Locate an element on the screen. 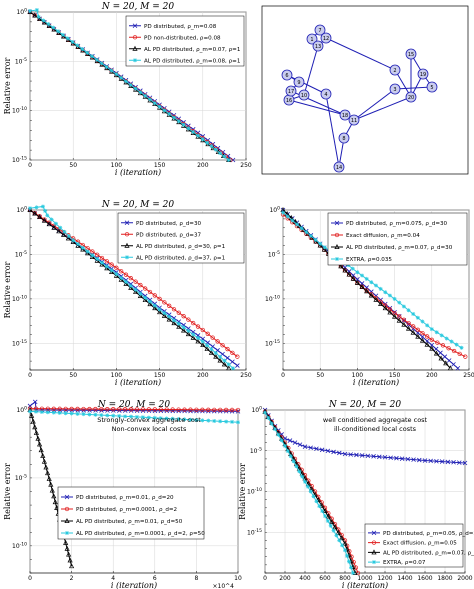  legend-entry: AL PD distributed, ρ_m=0.07, ρ_d=15 is located at coordinates (428, 553).